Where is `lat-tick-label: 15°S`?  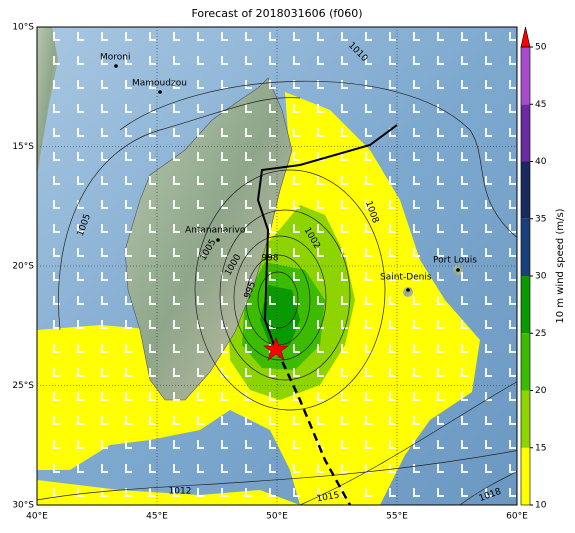
lat-tick-label: 15°S is located at coordinates (23, 147).